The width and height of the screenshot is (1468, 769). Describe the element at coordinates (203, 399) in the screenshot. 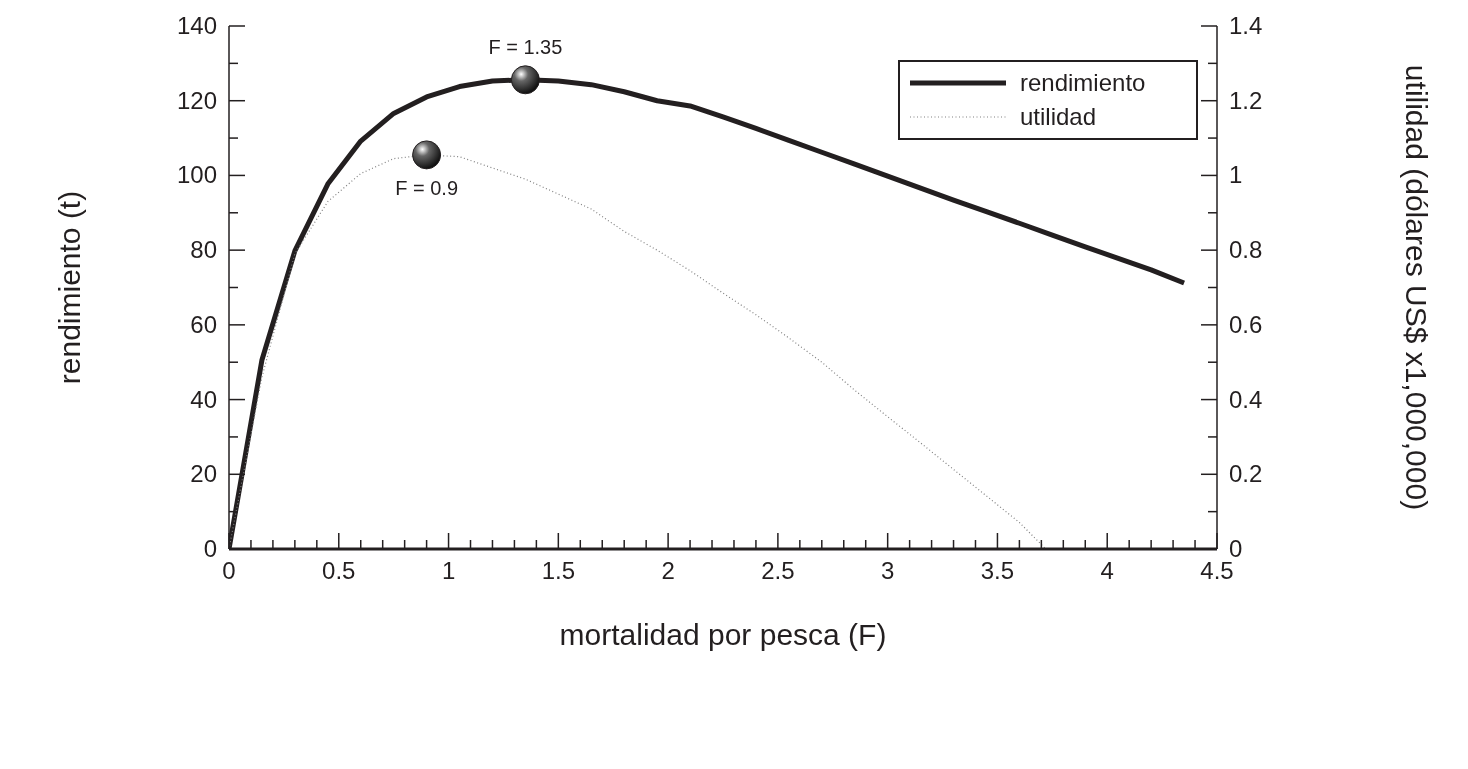

I see `y-tick-label: 40` at that location.